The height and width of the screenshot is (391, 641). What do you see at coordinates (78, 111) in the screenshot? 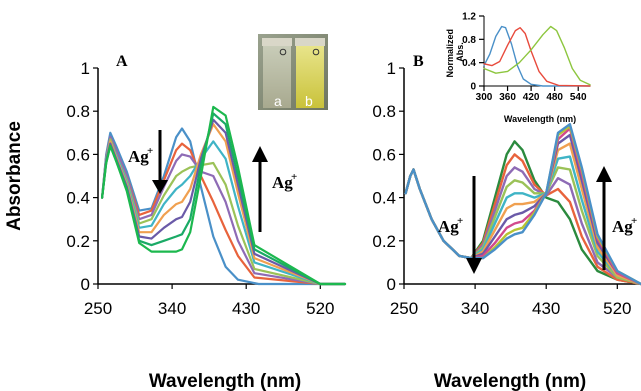
I see `panelA-y-tick-label: 0.8` at bounding box center [78, 111].